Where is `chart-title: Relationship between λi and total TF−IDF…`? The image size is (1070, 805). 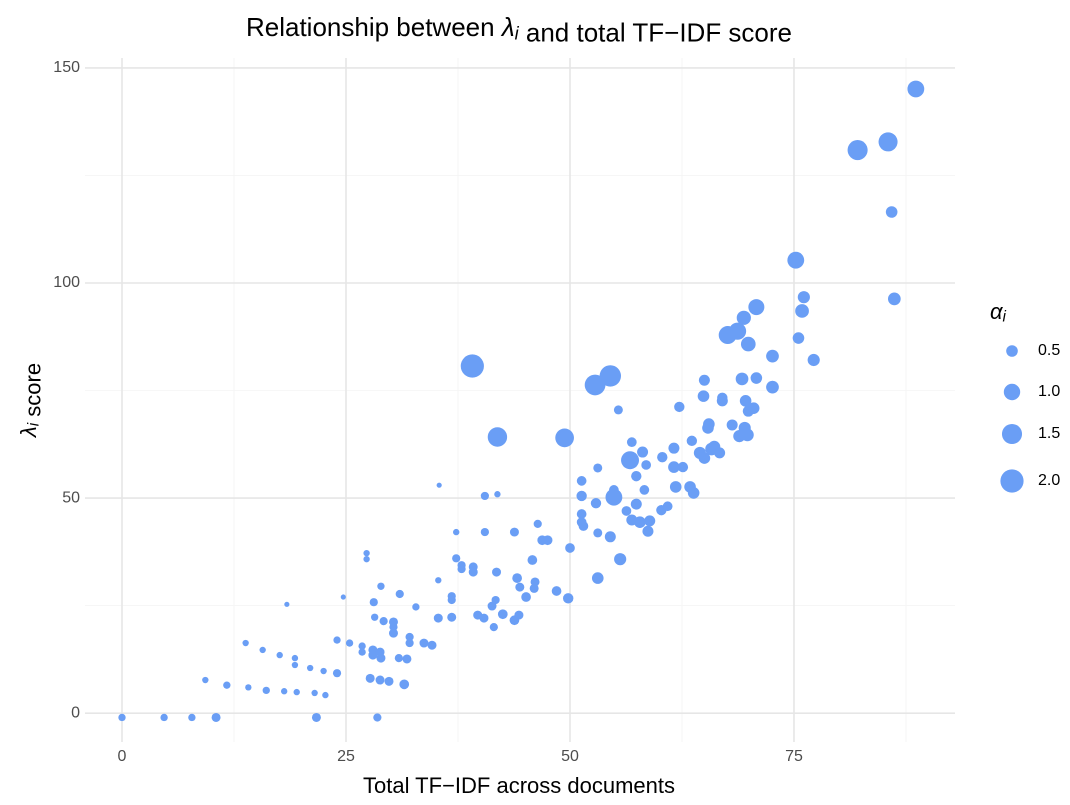
chart-title: Relationship between λi and total TF−IDF… is located at coordinates (519, 29).